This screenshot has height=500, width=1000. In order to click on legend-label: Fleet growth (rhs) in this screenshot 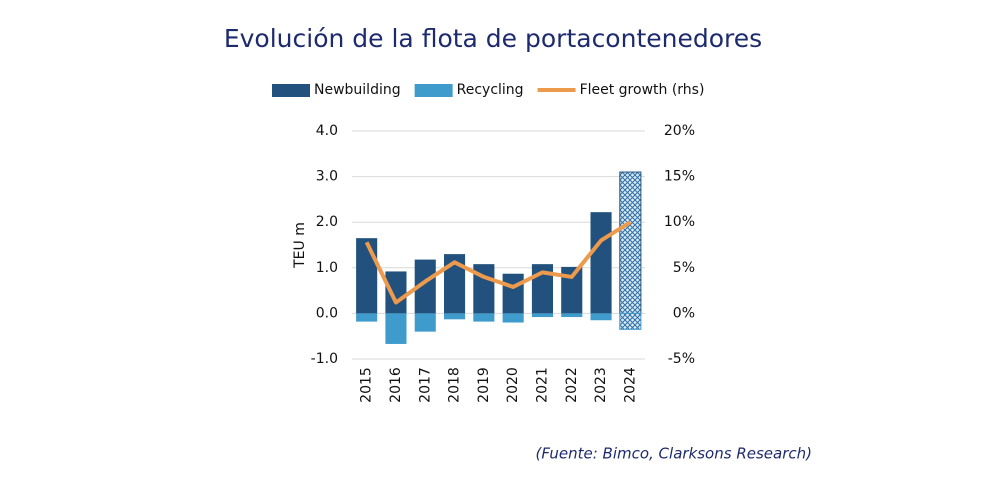, I will do `click(642, 90)`.